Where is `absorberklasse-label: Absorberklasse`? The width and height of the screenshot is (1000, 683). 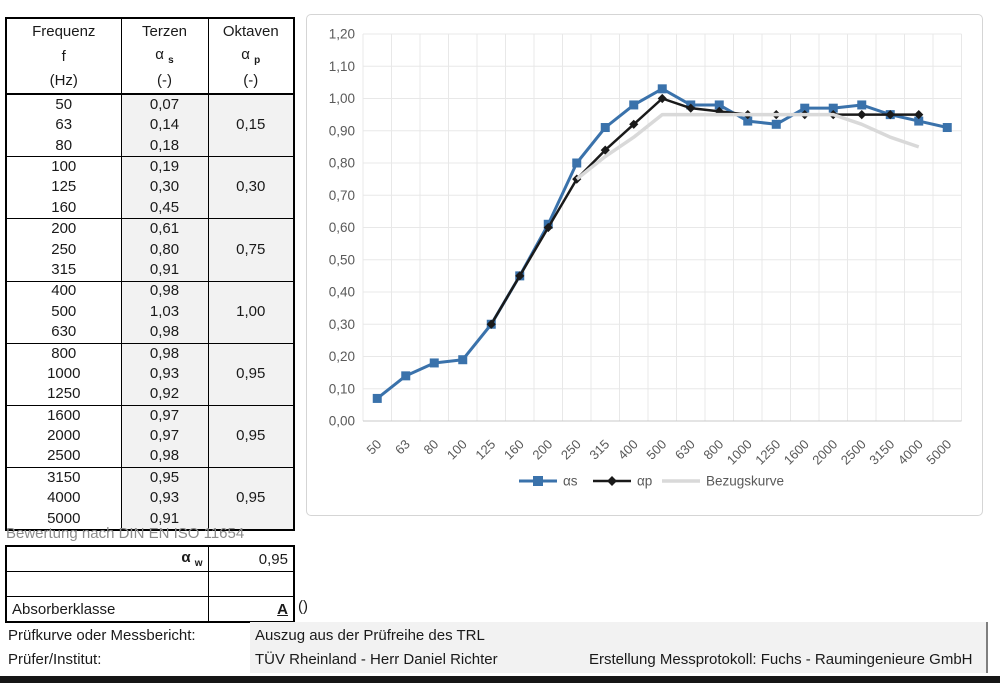
absorberklasse-label: Absorberklasse is located at coordinates (64, 609).